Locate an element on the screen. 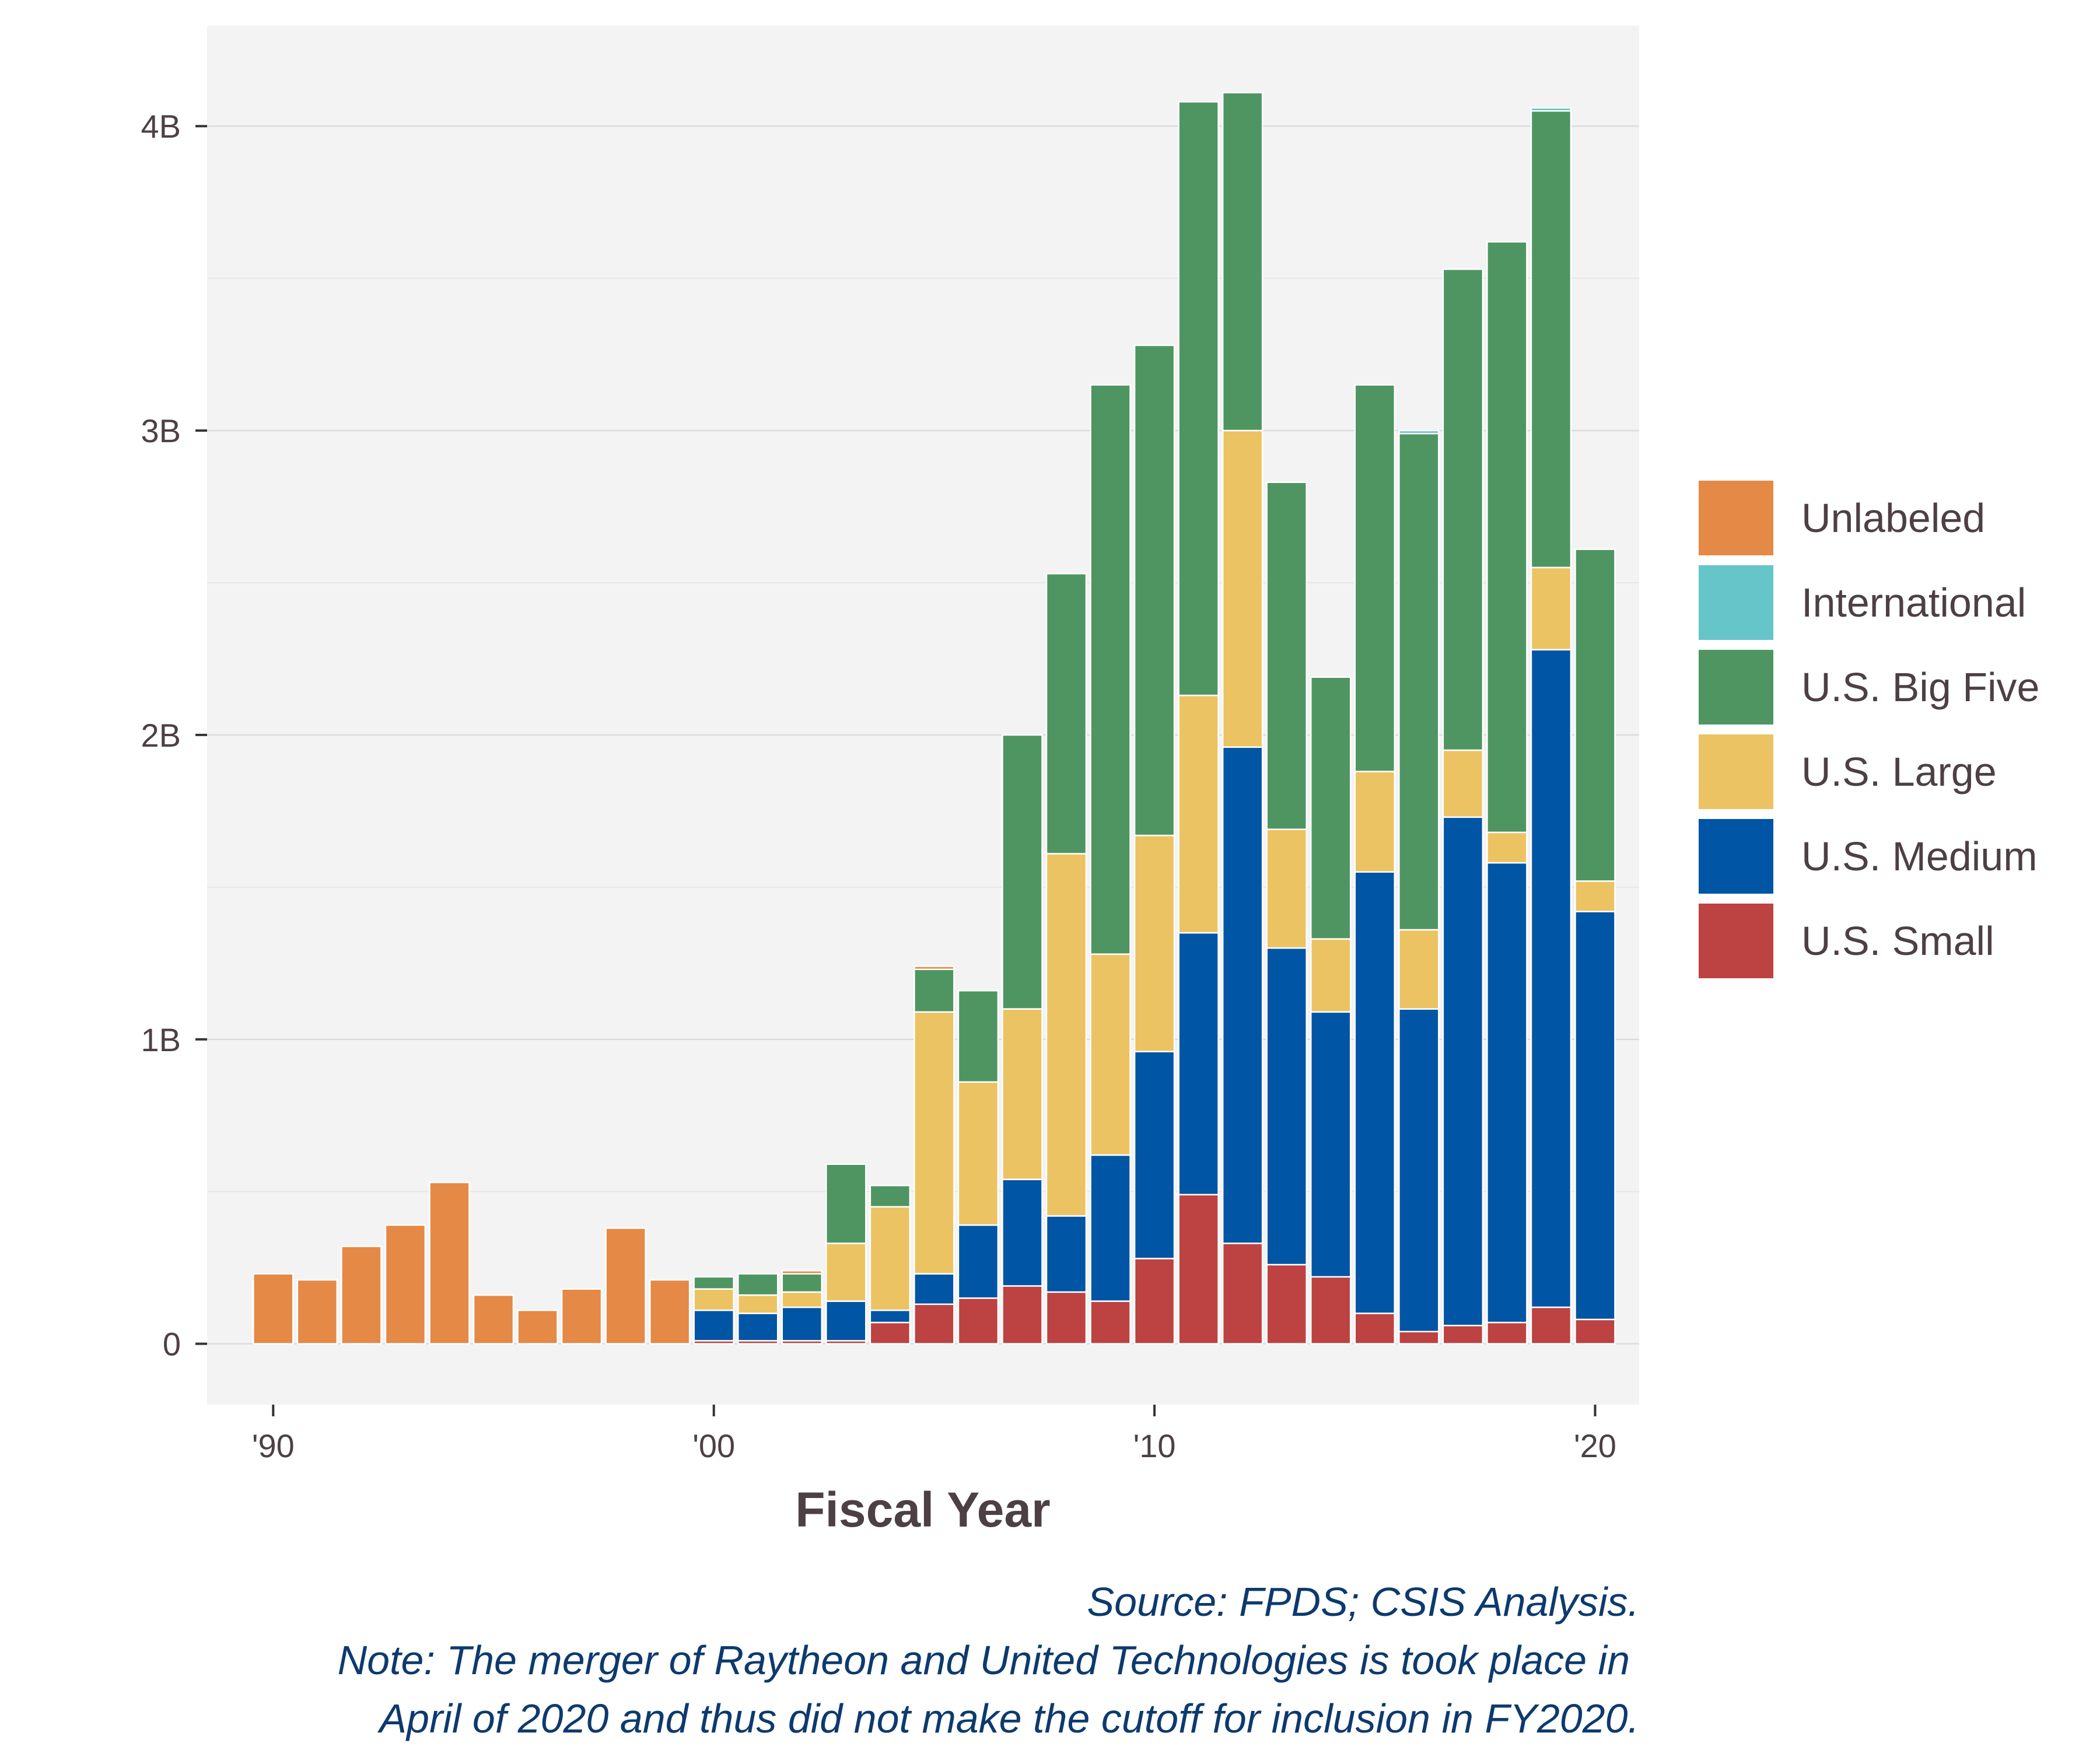 This screenshot has width=2100, height=1750. bar-segment-u-s-big-five-2004 is located at coordinates (890, 1196).